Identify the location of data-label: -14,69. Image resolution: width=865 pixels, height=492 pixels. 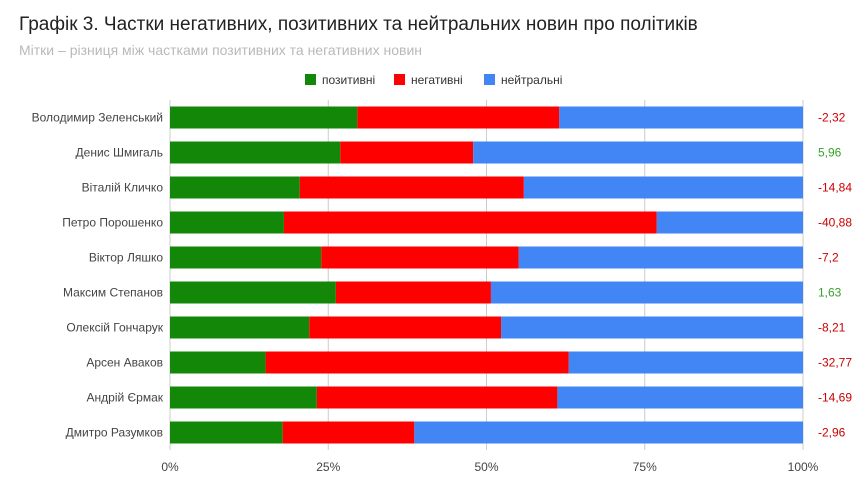
(835, 398).